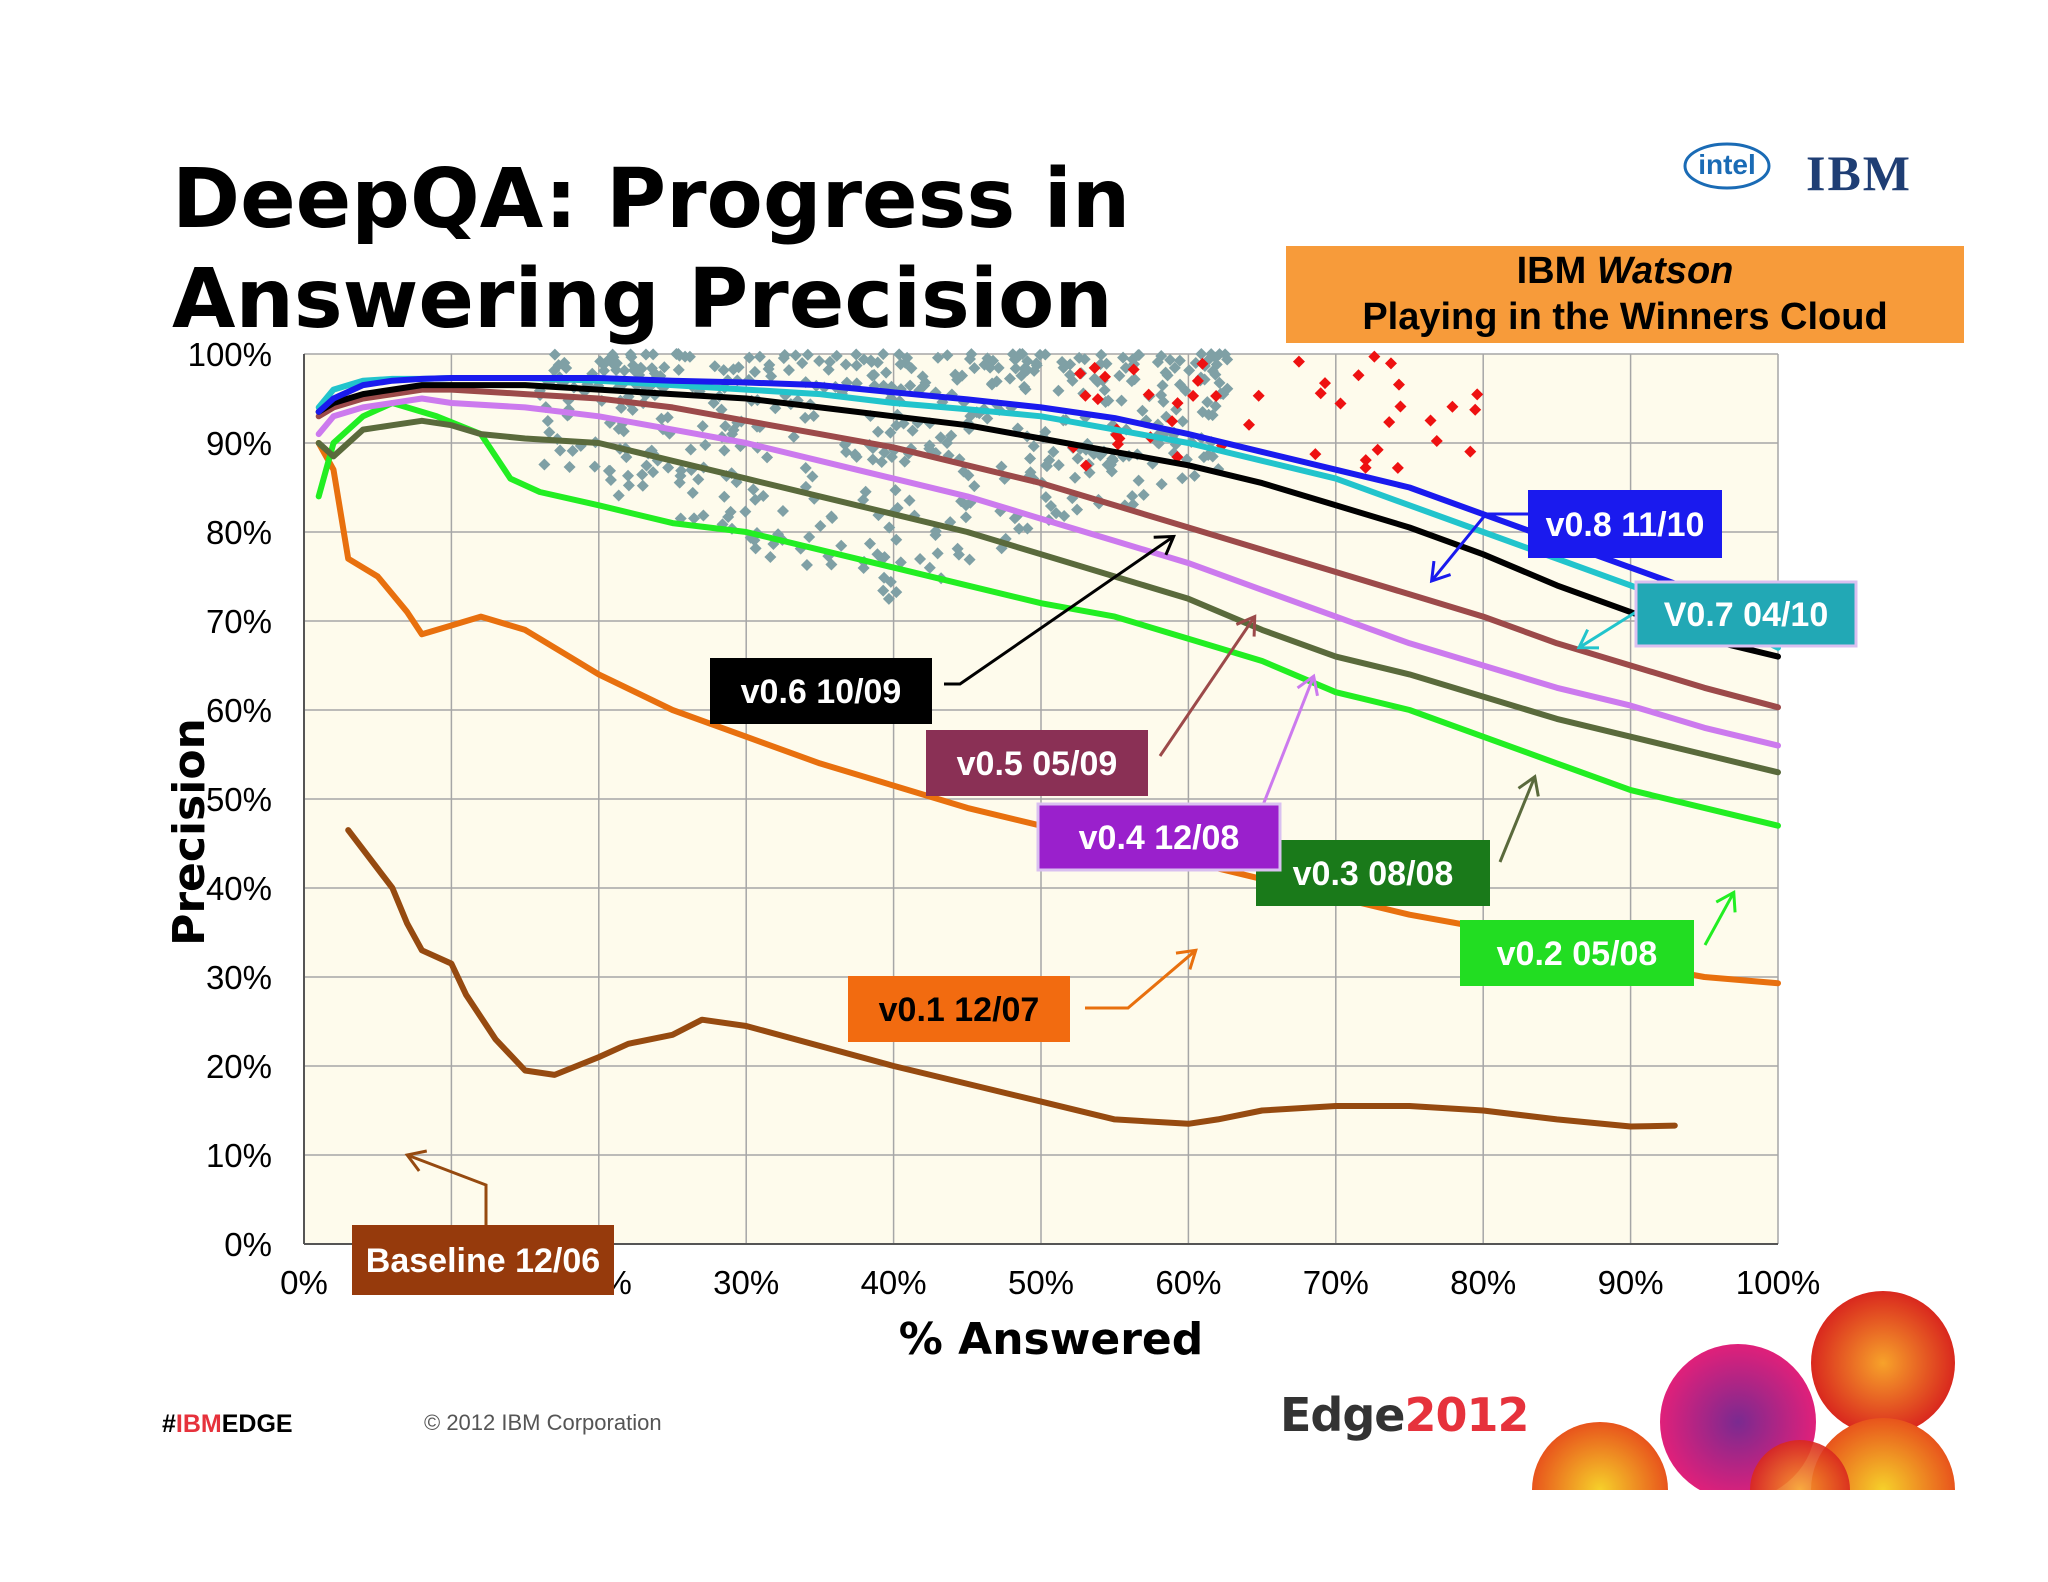 The width and height of the screenshot is (2048, 1582). What do you see at coordinates (239, 443) in the screenshot?
I see `y-tick-label: 90%` at bounding box center [239, 443].